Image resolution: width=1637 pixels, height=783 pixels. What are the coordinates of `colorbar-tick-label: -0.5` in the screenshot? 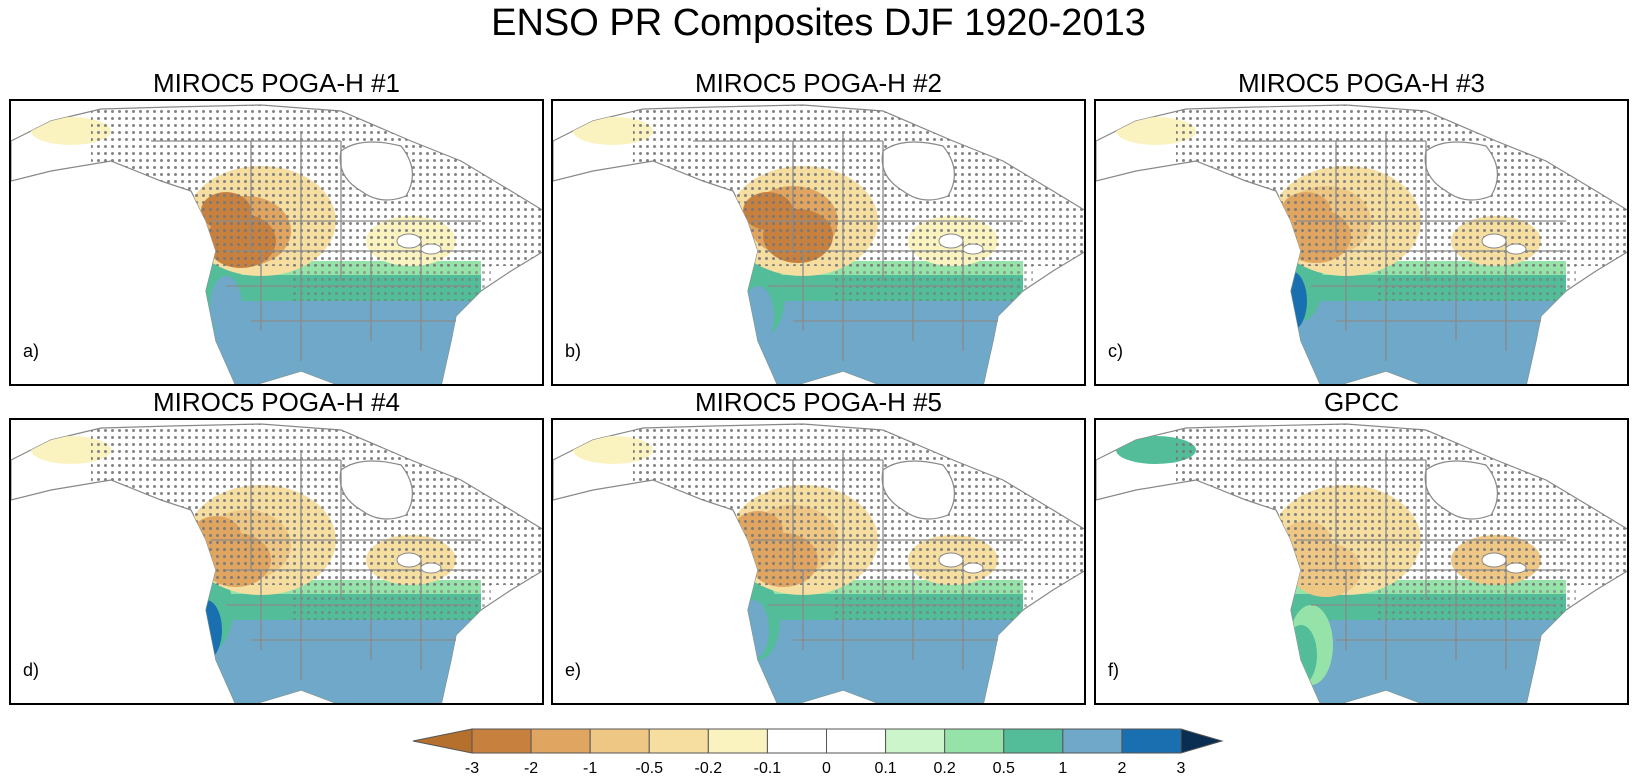 It's located at (649, 768).